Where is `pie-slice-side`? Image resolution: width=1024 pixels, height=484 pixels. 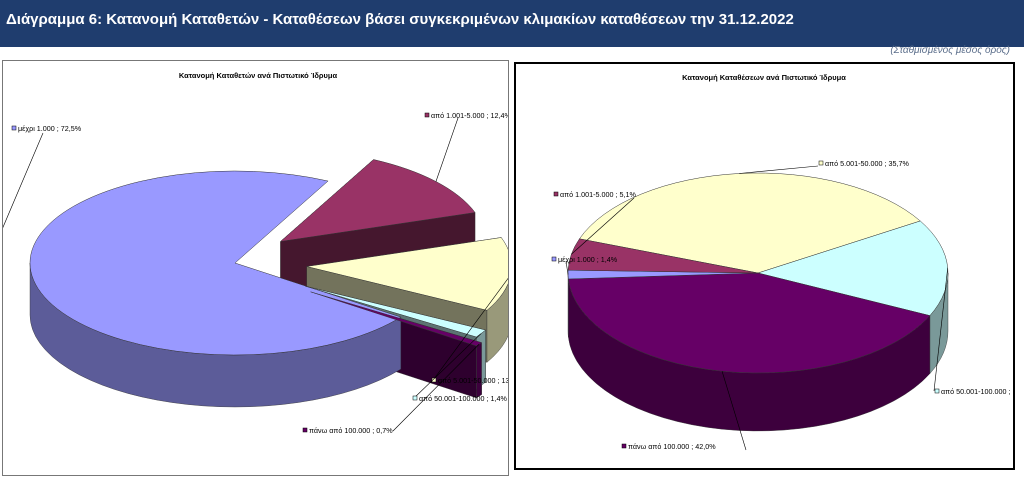
pie-slice-side is located at coordinates (479, 370).